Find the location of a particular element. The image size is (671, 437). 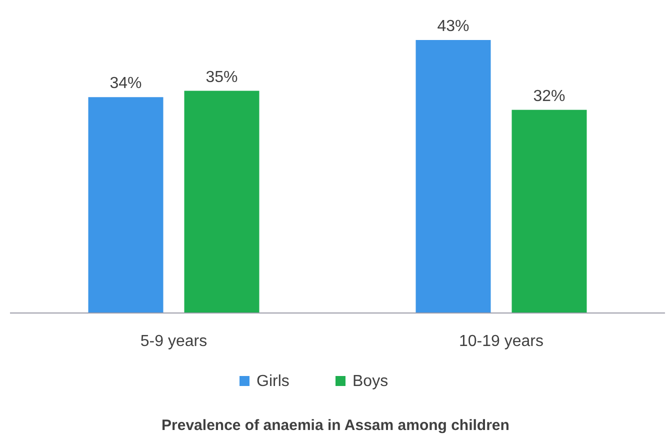

legend-label: Girls is located at coordinates (273, 381).